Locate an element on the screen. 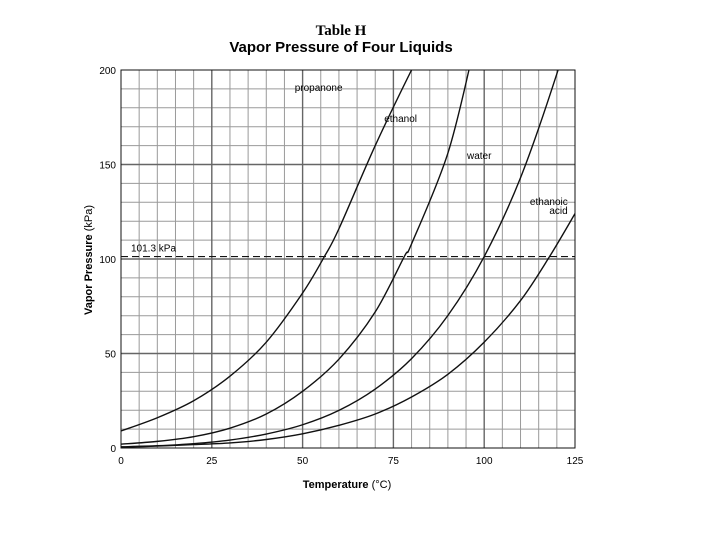  x-tick-label: 75 is located at coordinates (394, 461).